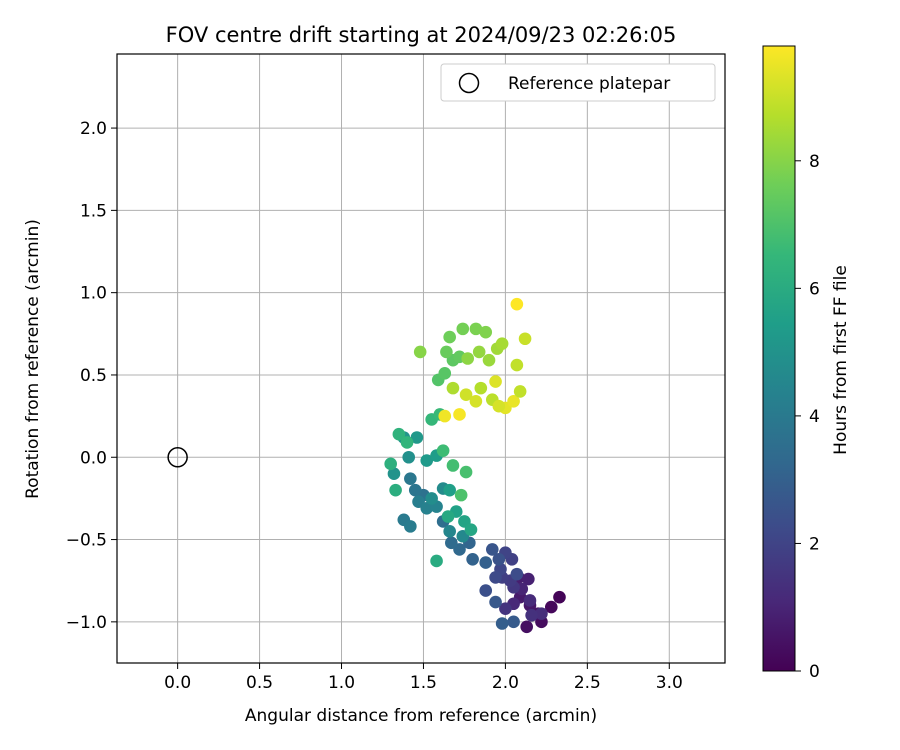 Image resolution: width=900 pixels, height=750 pixels. Describe the element at coordinates (505, 683) in the screenshot. I see `x-tick-label: 2.0` at that location.